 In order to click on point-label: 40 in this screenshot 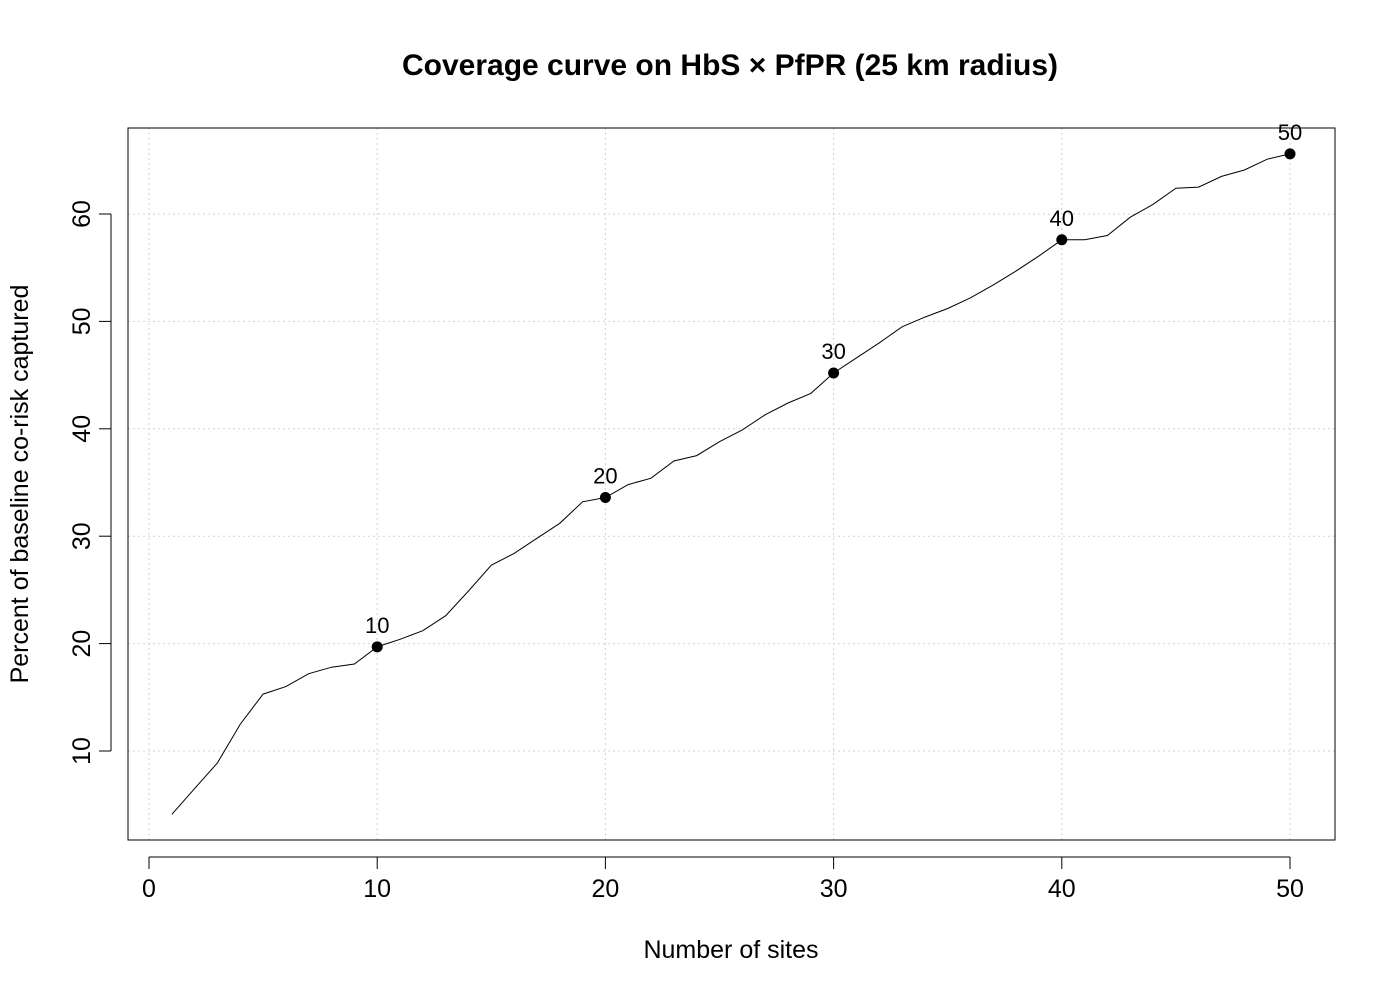, I will do `click(1062, 218)`.